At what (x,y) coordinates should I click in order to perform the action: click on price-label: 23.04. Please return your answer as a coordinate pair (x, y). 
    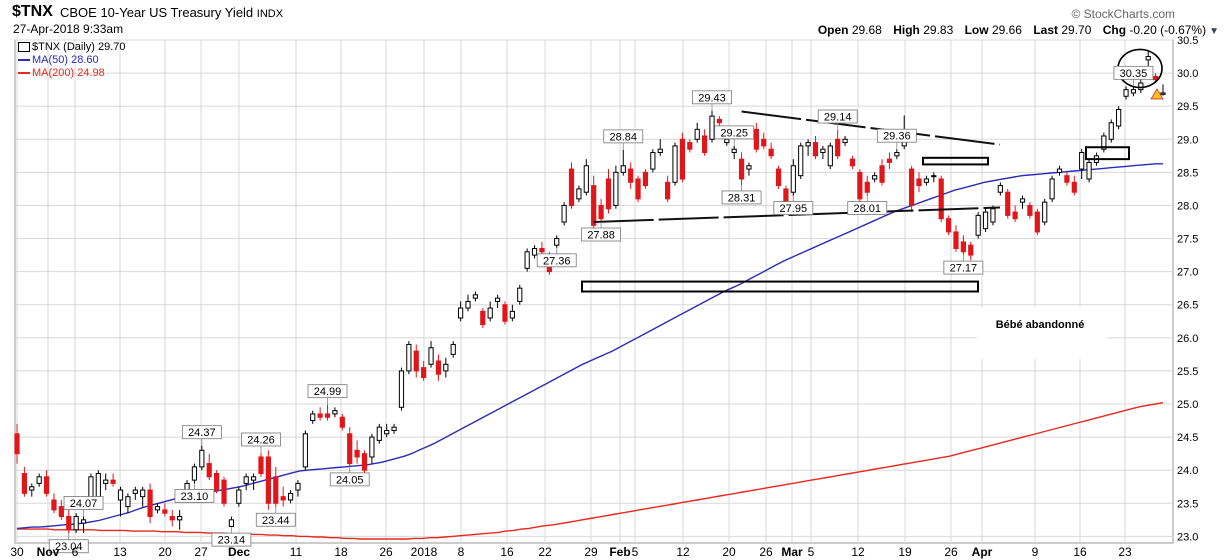
    Looking at the image, I should click on (69, 547).